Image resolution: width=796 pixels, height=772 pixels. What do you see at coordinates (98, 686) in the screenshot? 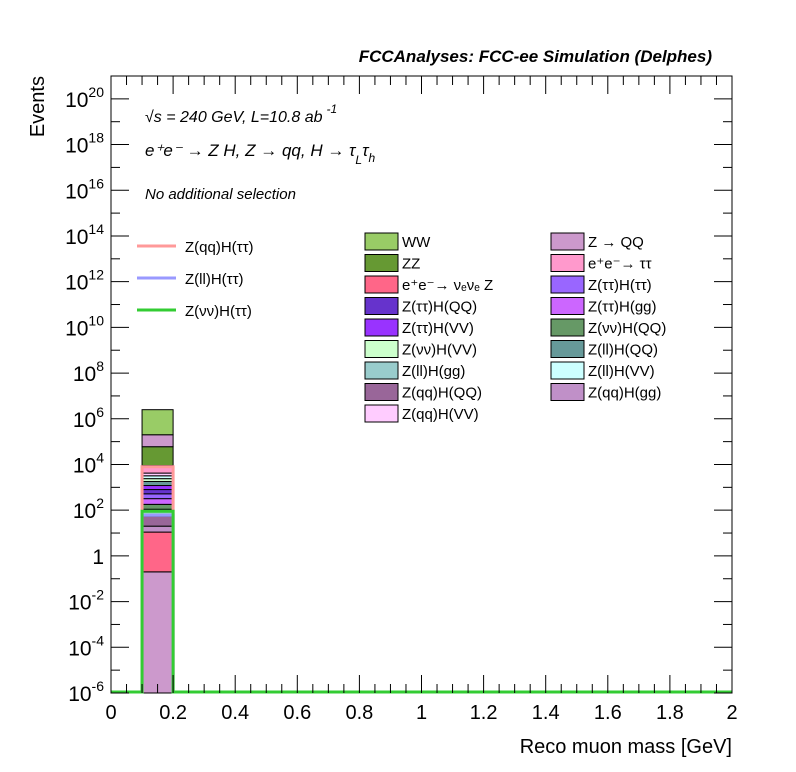
I see `y-tick-exponent: -6` at bounding box center [98, 686].